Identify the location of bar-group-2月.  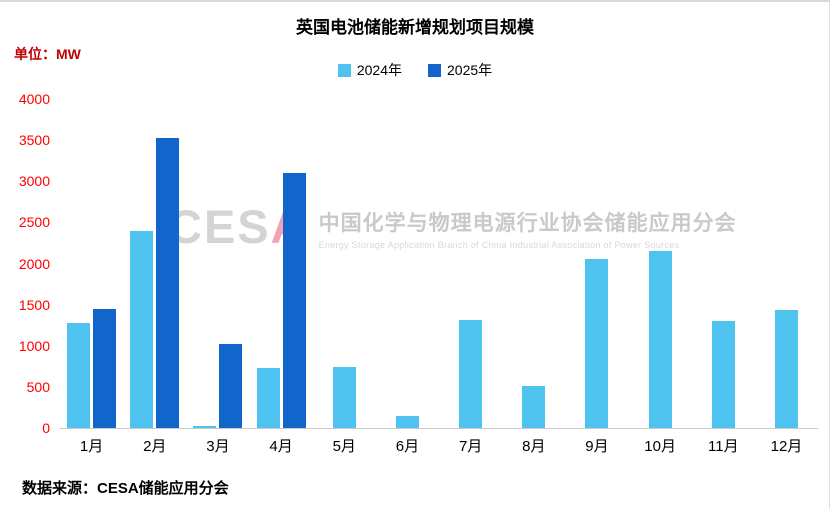
(154, 263).